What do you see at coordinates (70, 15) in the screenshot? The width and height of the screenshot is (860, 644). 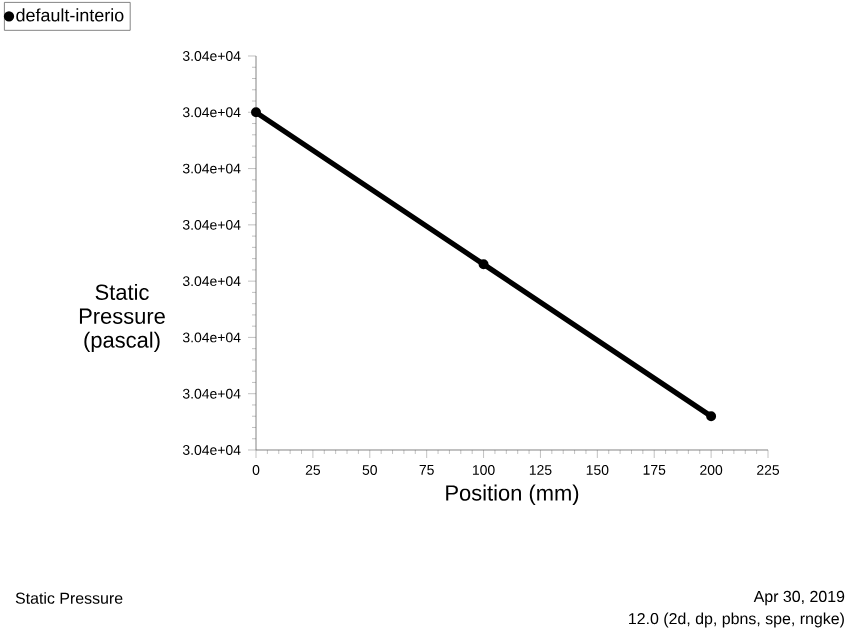 I see `legend-label: default-interio` at bounding box center [70, 15].